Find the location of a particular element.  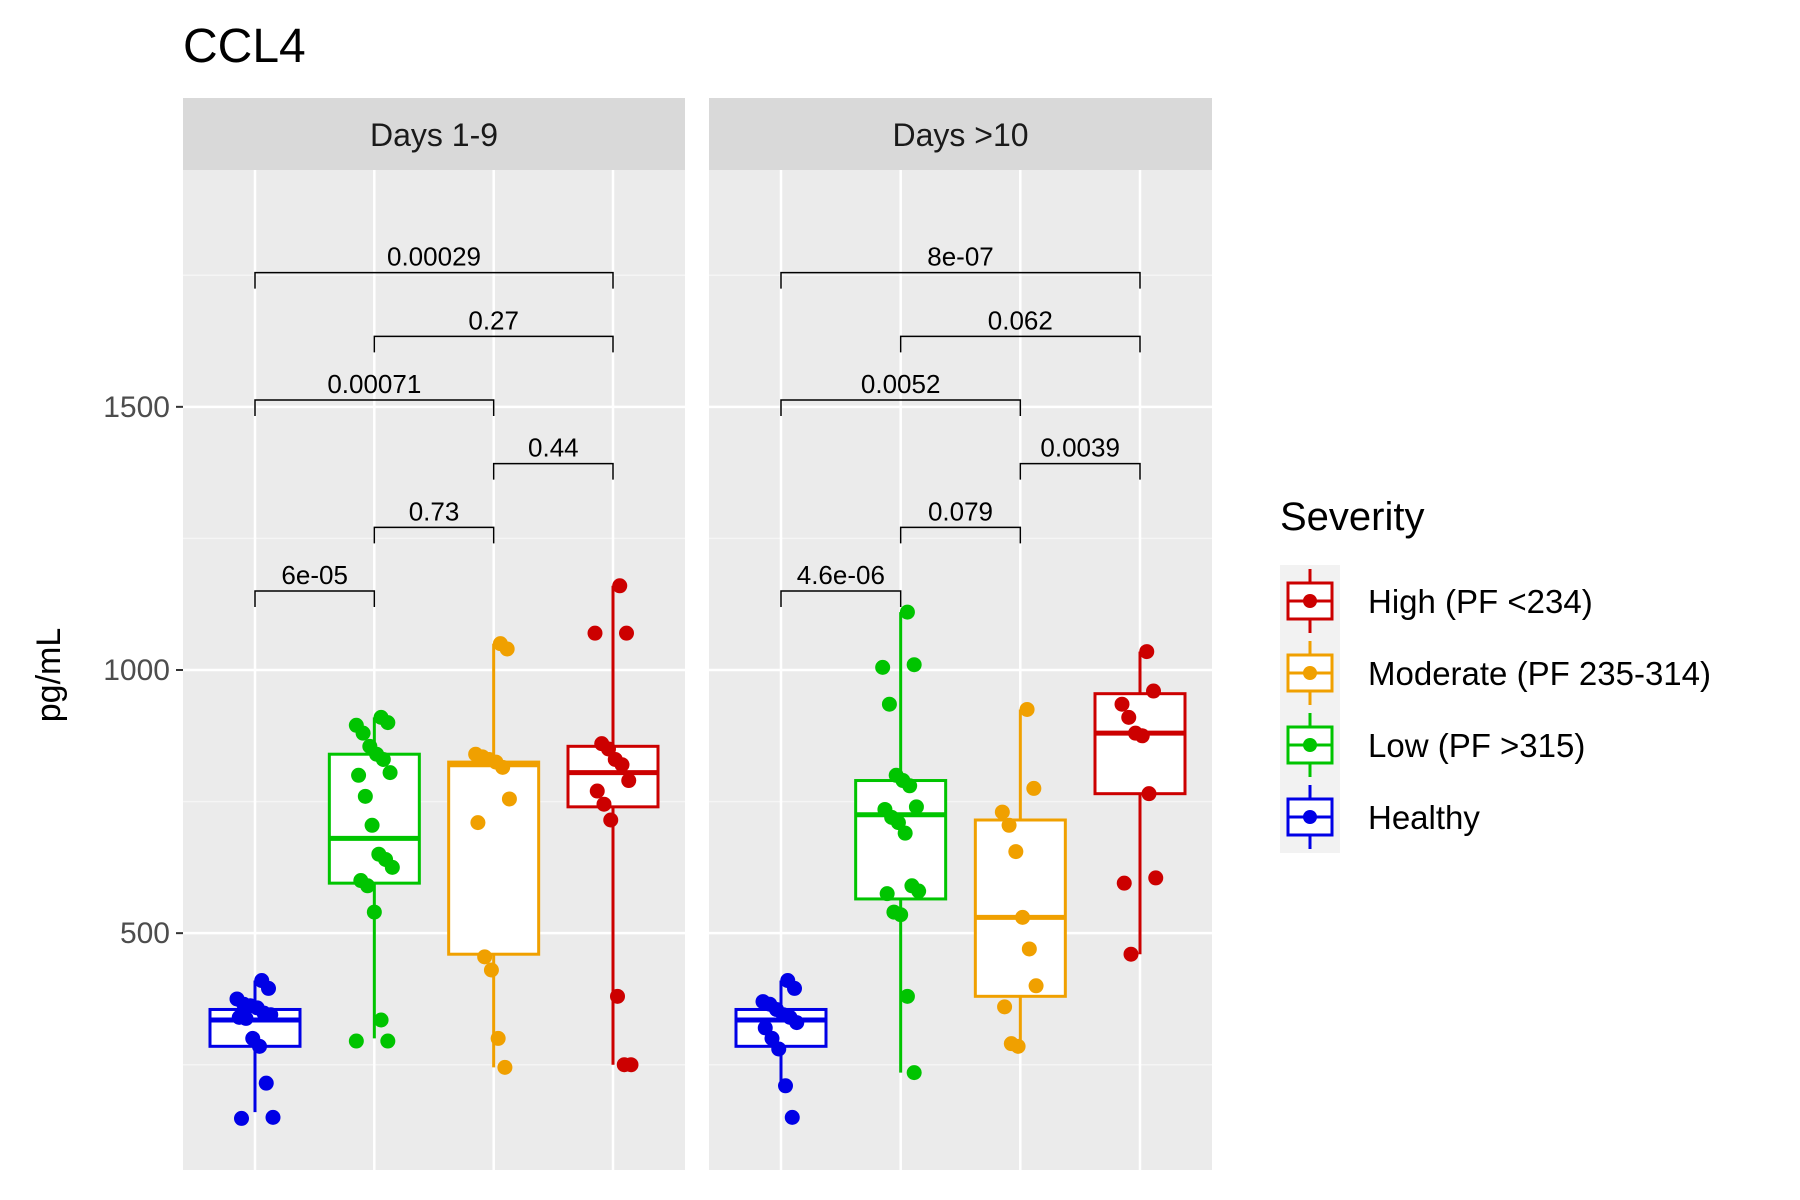

legend-item-low: Low (PF >315) is located at coordinates (1435, 745).